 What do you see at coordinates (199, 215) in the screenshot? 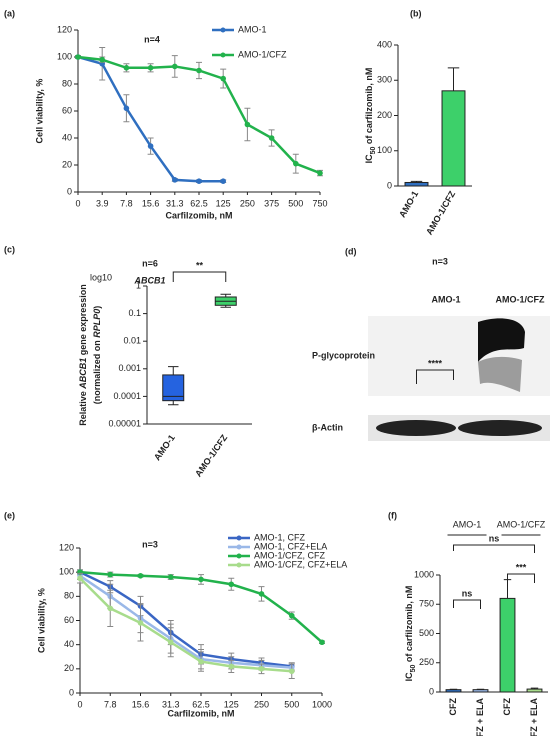
I see `x-axis-label: Carfilzomib, nM` at bounding box center [199, 215].